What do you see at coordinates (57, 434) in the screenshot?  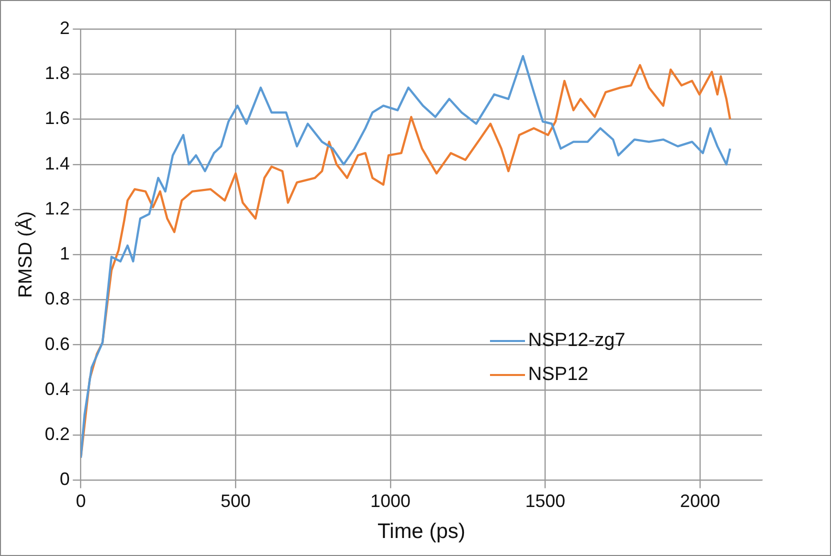 I see `y-tick-label: 0.2` at bounding box center [57, 434].